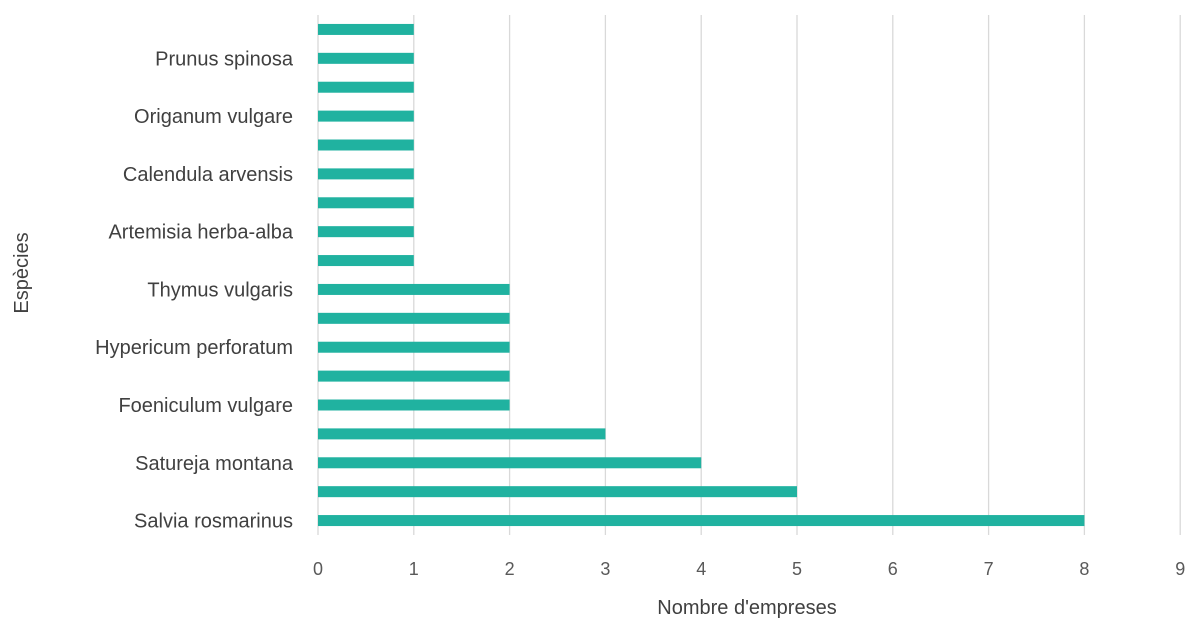 The width and height of the screenshot is (1187, 619). I want to click on category-label-10: Artemisia herba-alba, so click(200, 233).